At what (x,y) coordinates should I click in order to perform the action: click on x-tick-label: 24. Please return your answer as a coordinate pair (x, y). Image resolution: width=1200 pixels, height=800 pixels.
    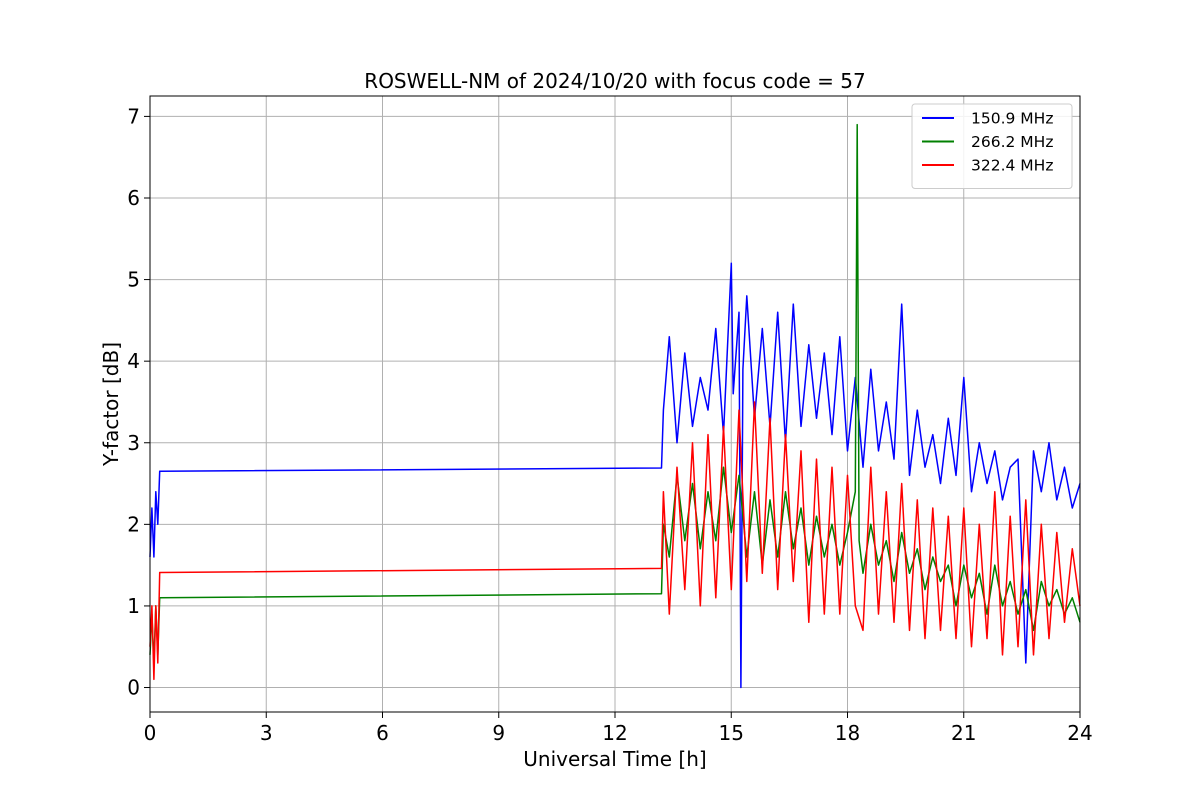
    Looking at the image, I should click on (1079, 733).